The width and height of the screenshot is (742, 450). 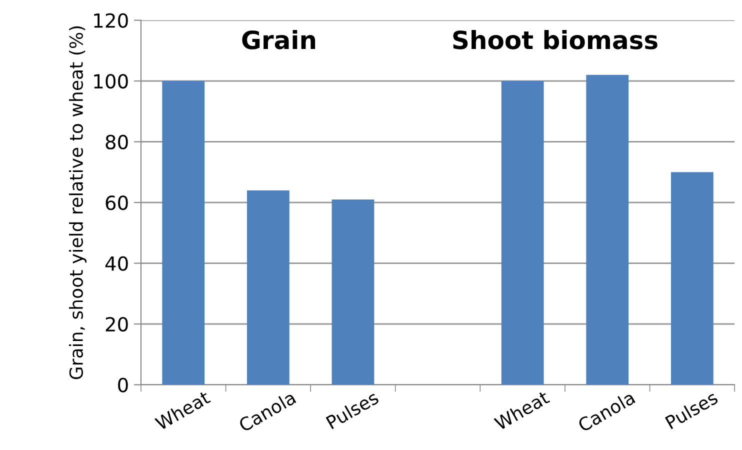 What do you see at coordinates (555, 40) in the screenshot?
I see `annotation: Shoot biomass` at bounding box center [555, 40].